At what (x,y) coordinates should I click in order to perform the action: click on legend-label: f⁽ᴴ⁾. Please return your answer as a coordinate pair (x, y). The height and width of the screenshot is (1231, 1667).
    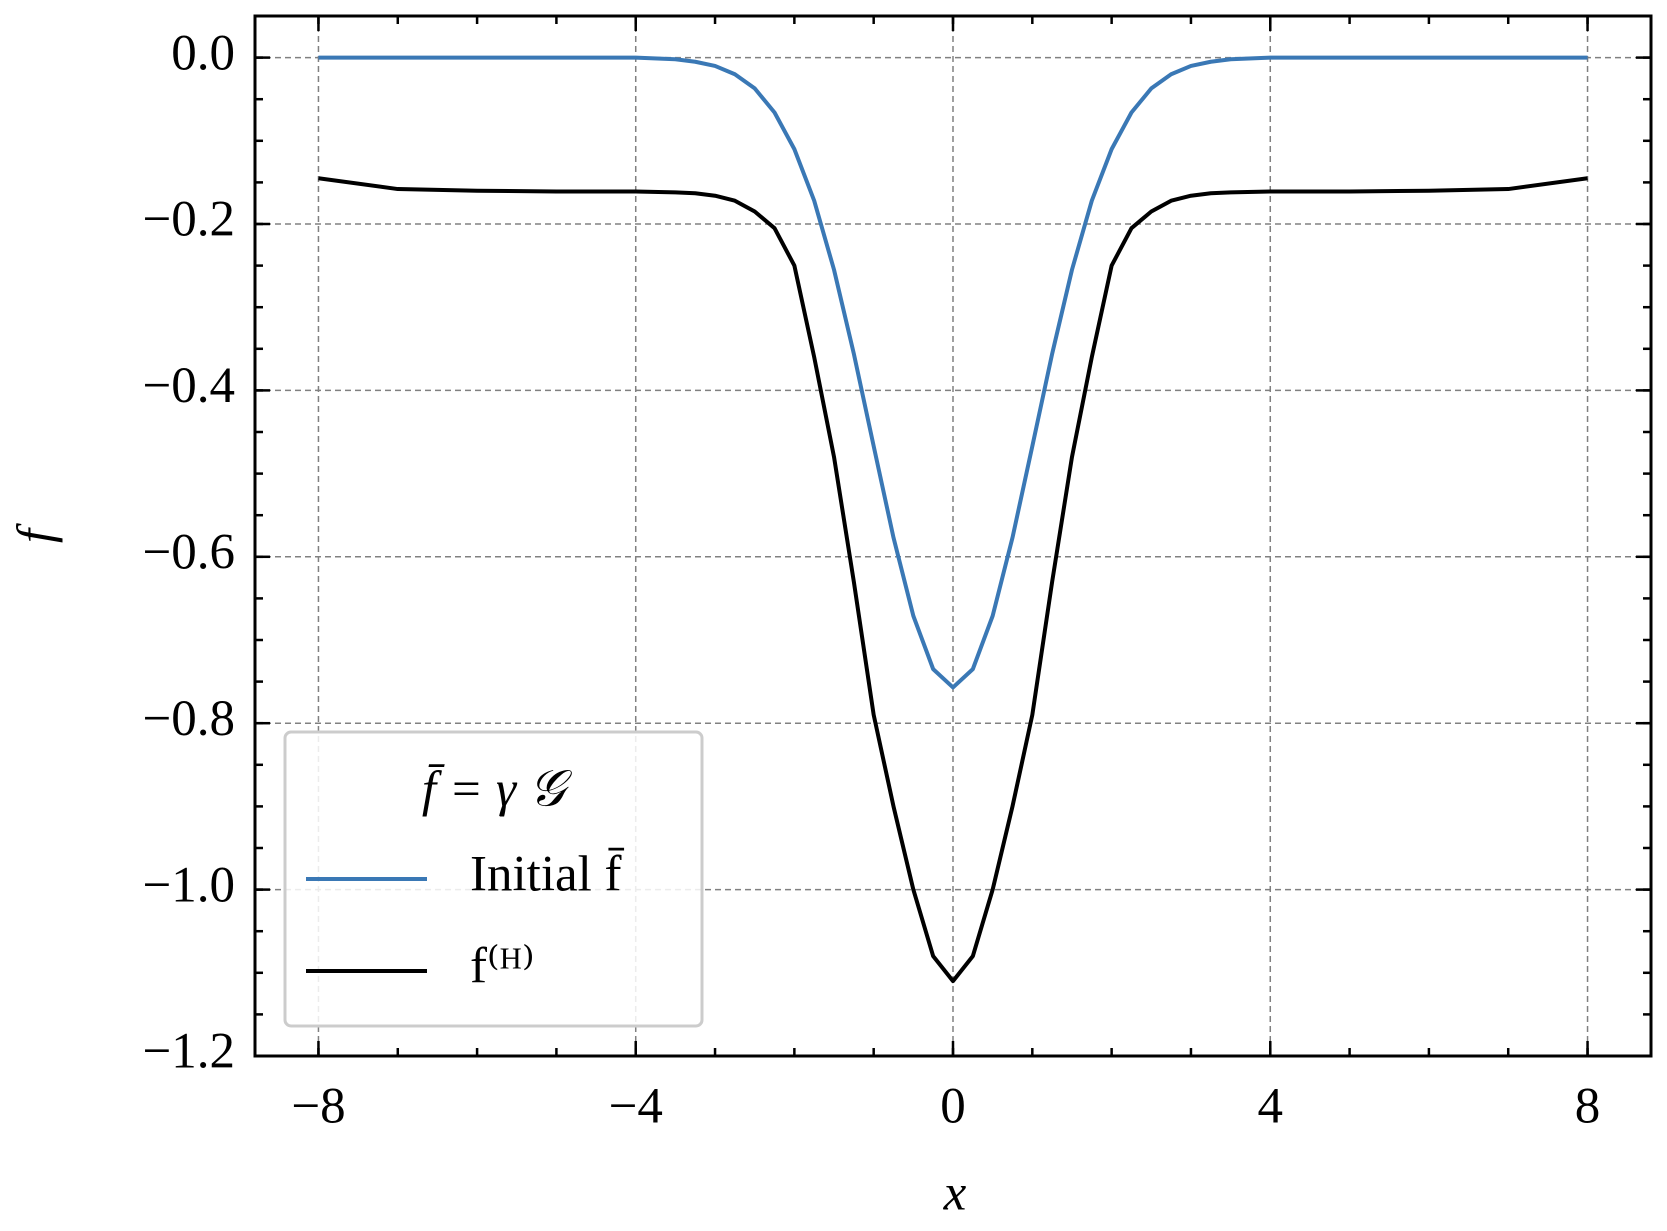
    Looking at the image, I should click on (502, 967).